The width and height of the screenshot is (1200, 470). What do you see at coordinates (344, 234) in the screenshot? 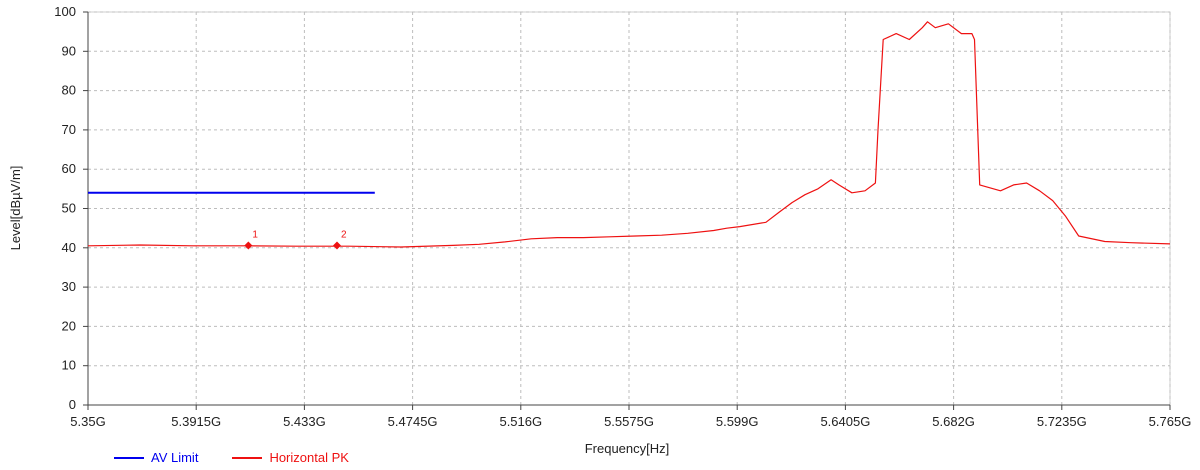
I see `marker-label: 2` at bounding box center [344, 234].